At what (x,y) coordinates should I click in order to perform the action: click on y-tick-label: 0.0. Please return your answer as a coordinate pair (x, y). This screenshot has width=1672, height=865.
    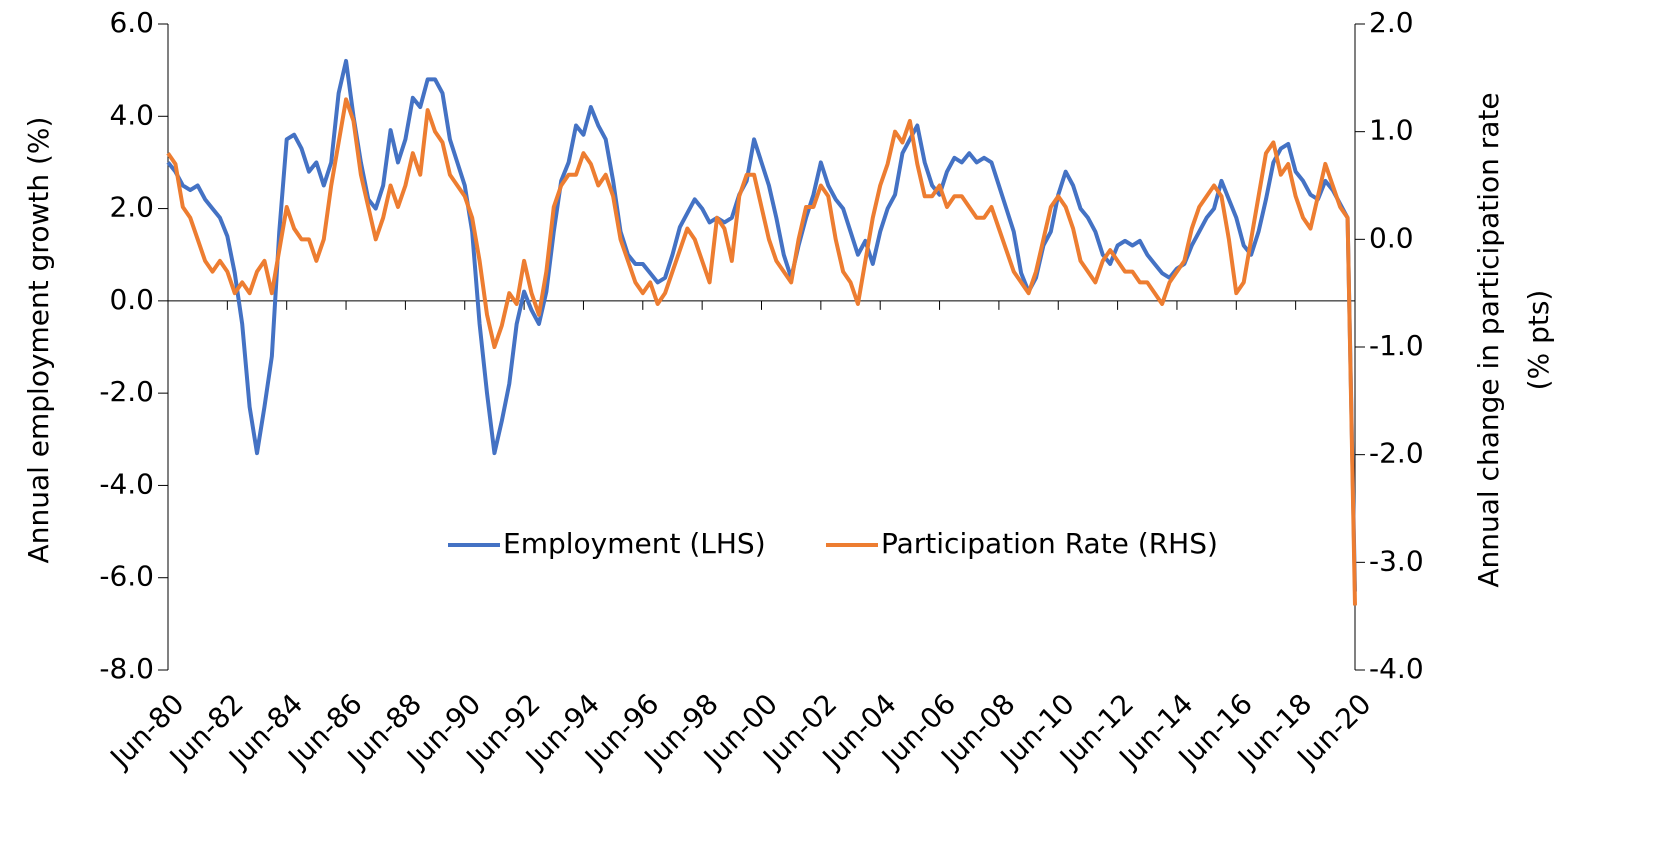
    Looking at the image, I should click on (131, 299).